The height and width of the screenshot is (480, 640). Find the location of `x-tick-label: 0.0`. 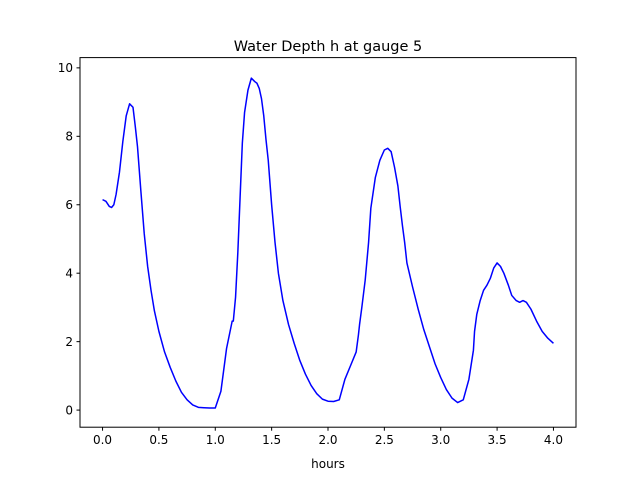

x-tick-label: 0.0 is located at coordinates (102, 440).